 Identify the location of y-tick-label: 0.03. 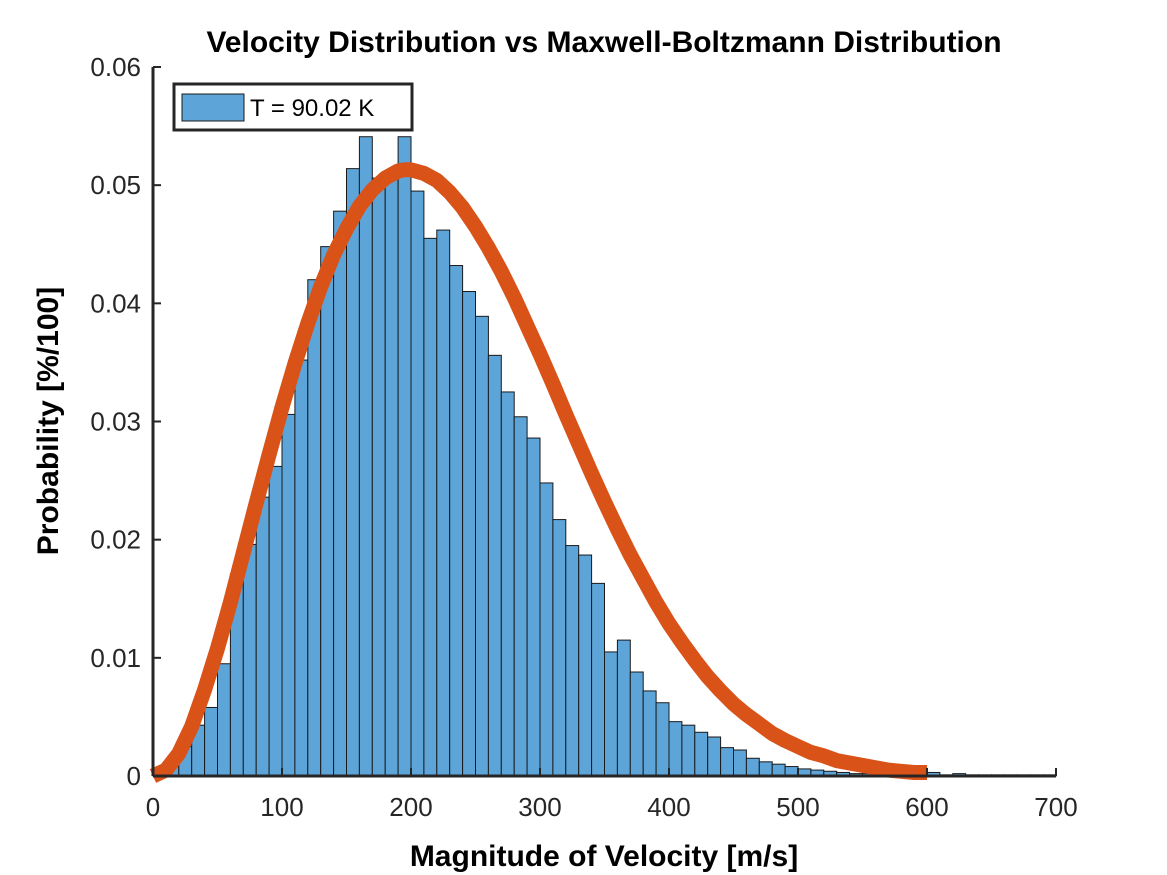
(115, 422).